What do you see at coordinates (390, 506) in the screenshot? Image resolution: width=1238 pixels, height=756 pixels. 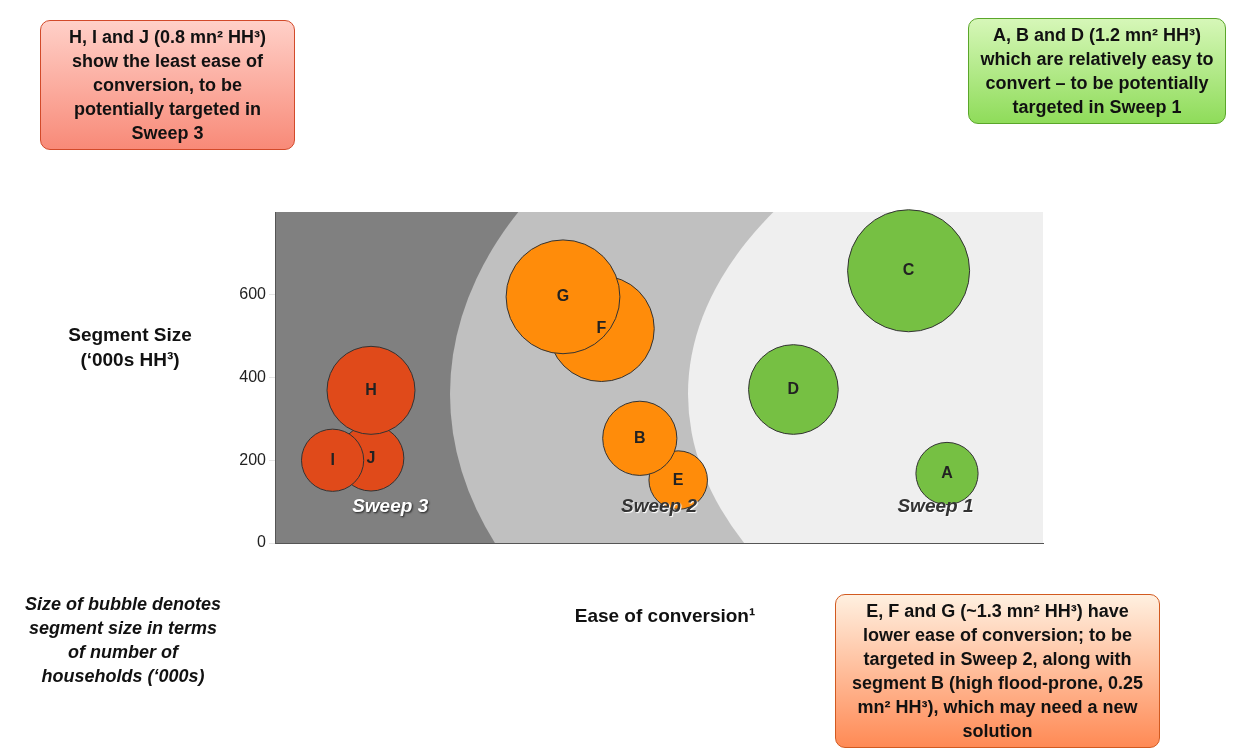 I see `annotation: Sweep 3` at bounding box center [390, 506].